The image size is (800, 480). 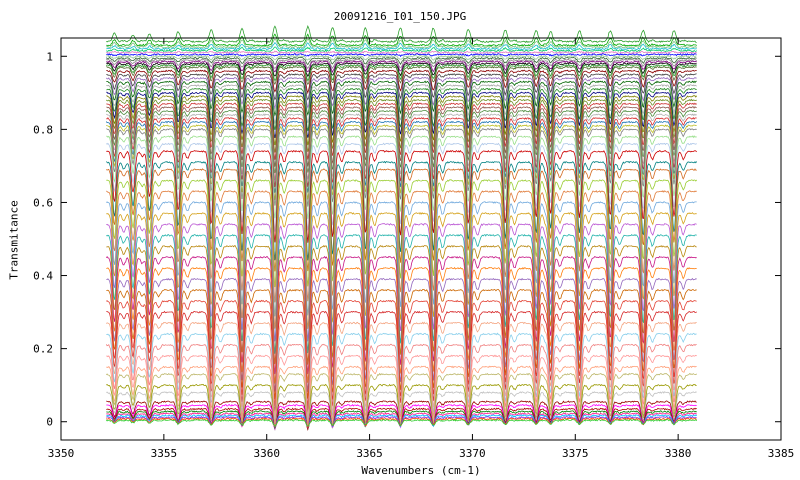 What do you see at coordinates (266, 453) in the screenshot?
I see `x-tick-label: 3360` at bounding box center [266, 453].